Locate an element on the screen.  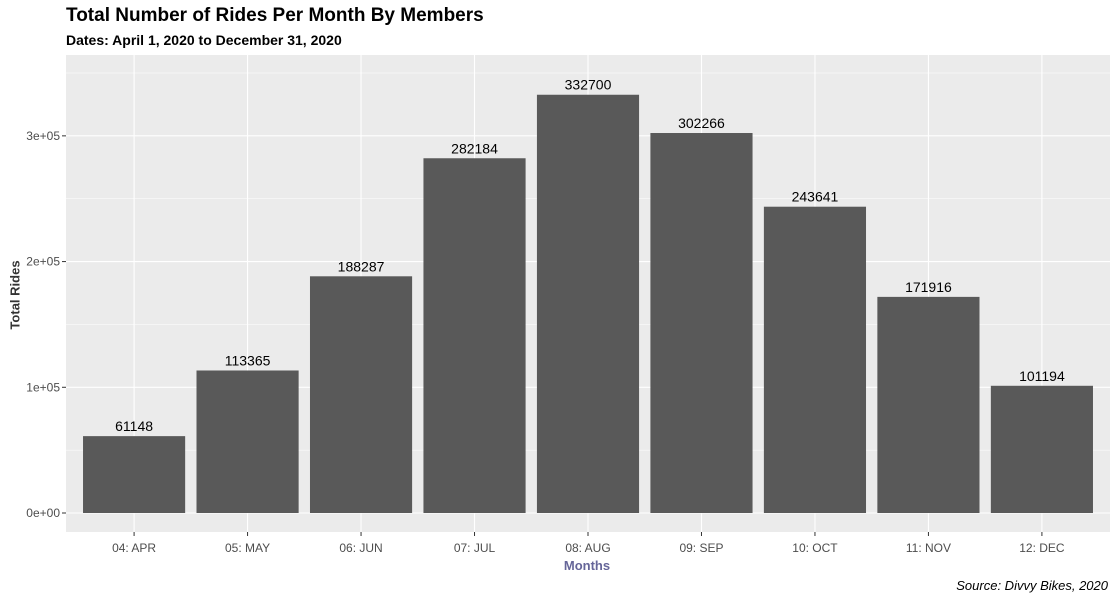
x-tick-label: 10: OCT is located at coordinates (815, 548).